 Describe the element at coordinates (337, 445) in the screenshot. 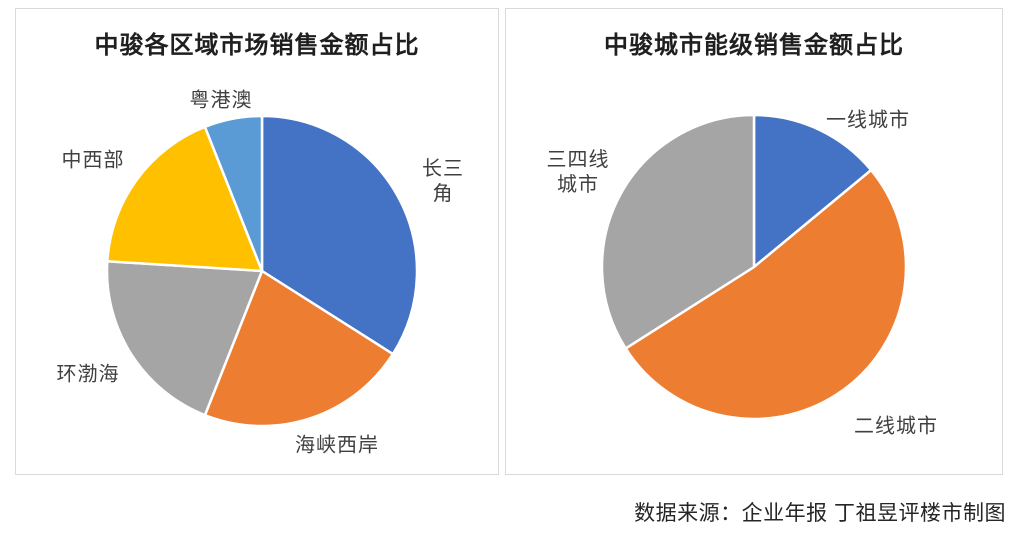

I see `slice-label: 海峡西岸` at that location.